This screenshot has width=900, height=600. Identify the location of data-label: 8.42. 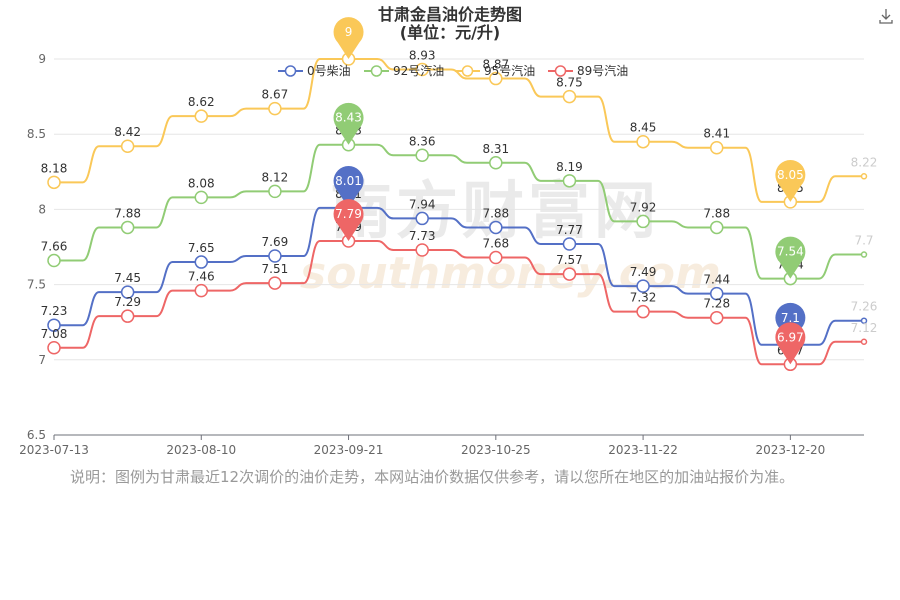
(127, 132).